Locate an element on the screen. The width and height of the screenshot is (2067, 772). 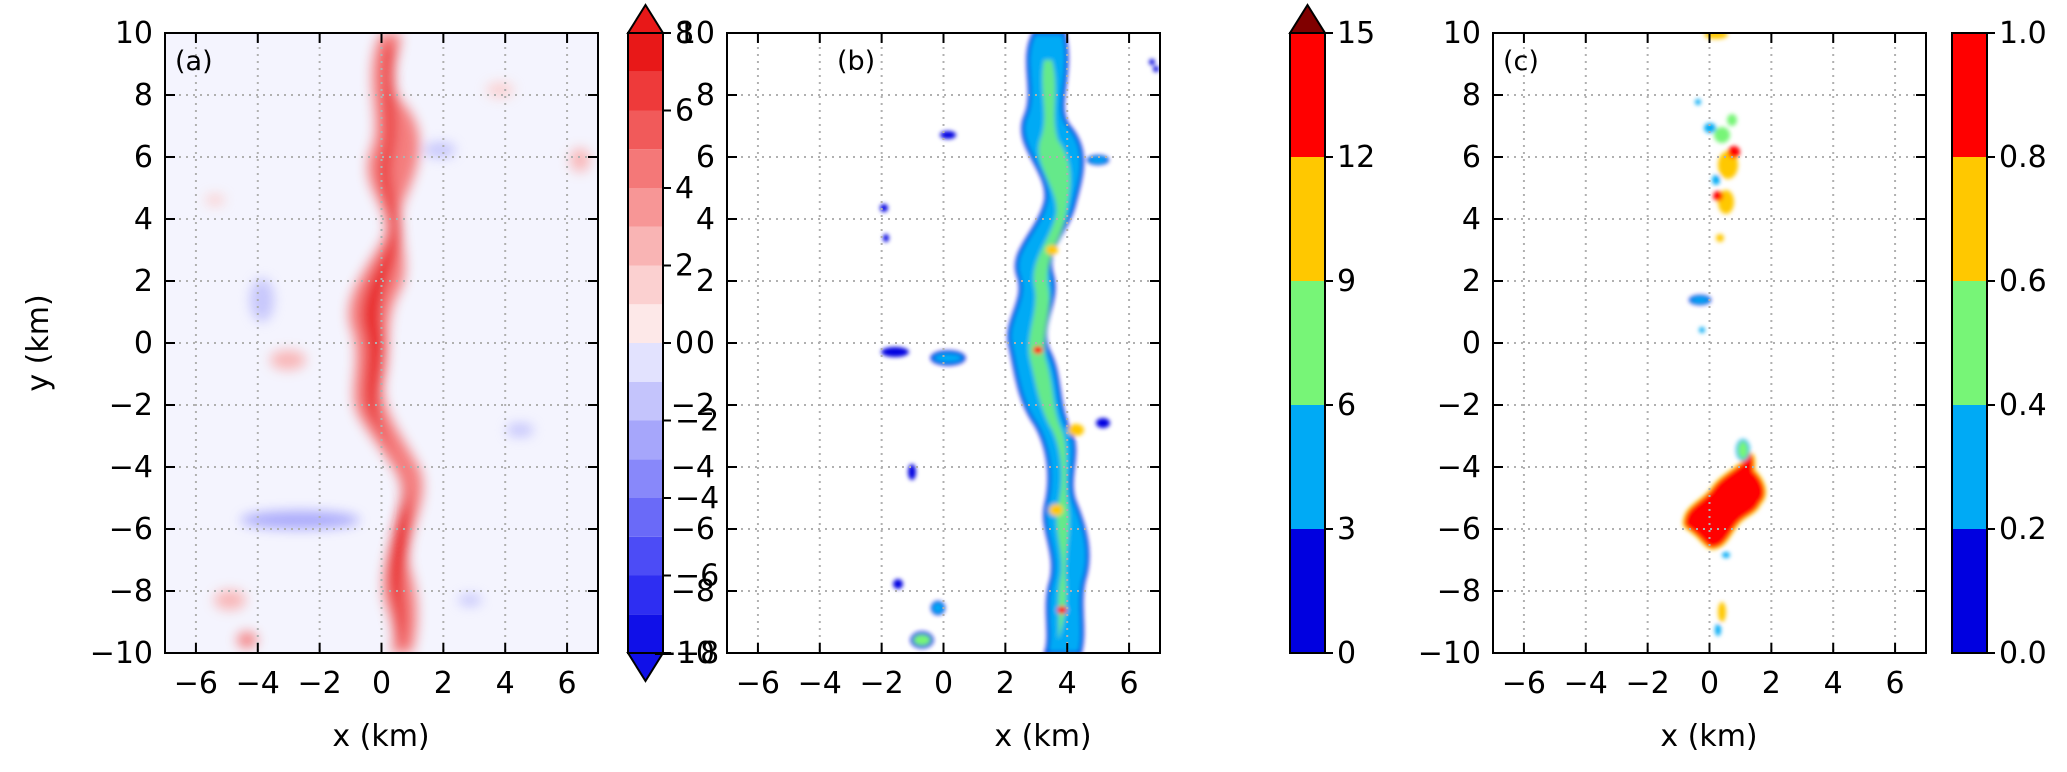
x-tick-label: 2 is located at coordinates (1771, 683).